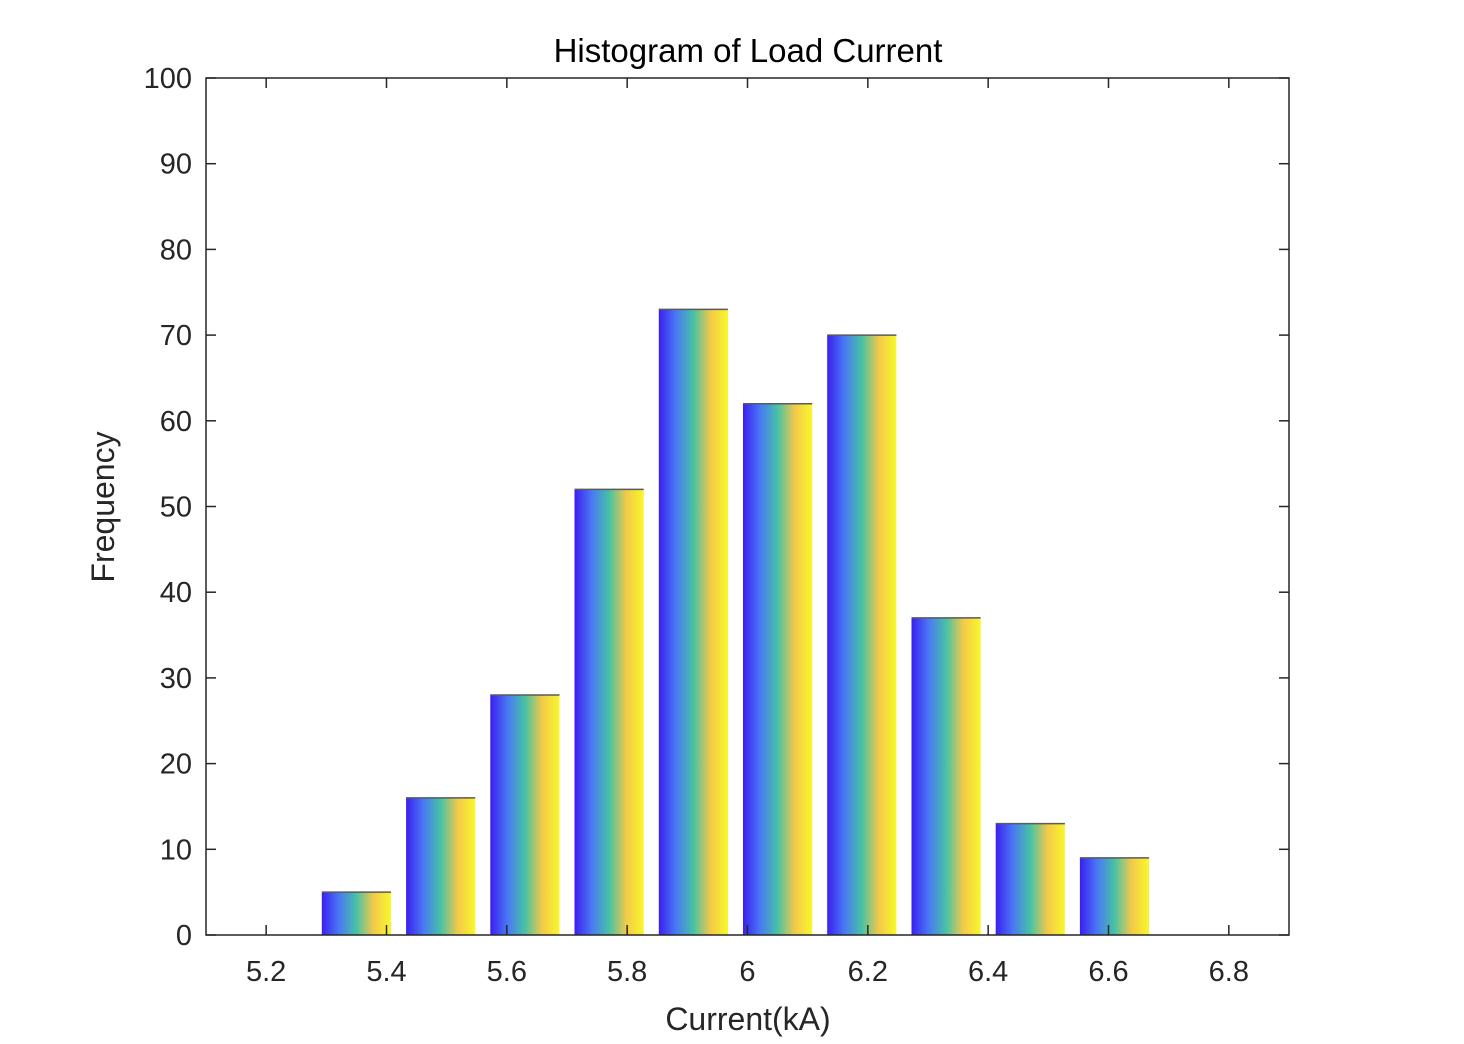 Image resolution: width=1464 pixels, height=1044 pixels. What do you see at coordinates (627, 972) in the screenshot?
I see `x-tick-label: 5.8` at bounding box center [627, 972].